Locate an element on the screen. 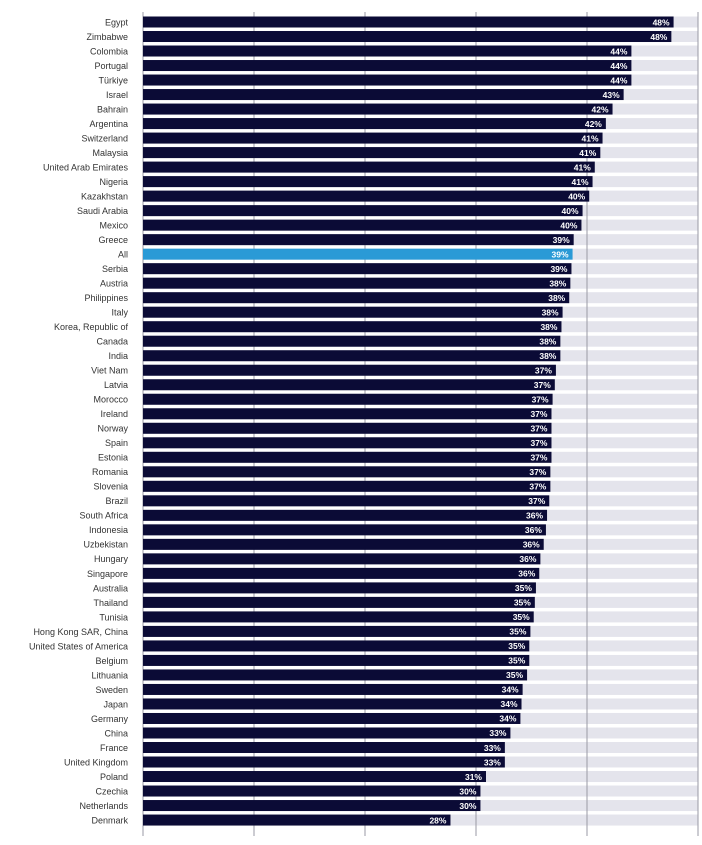  value-label: 28% is located at coordinates (437, 820).